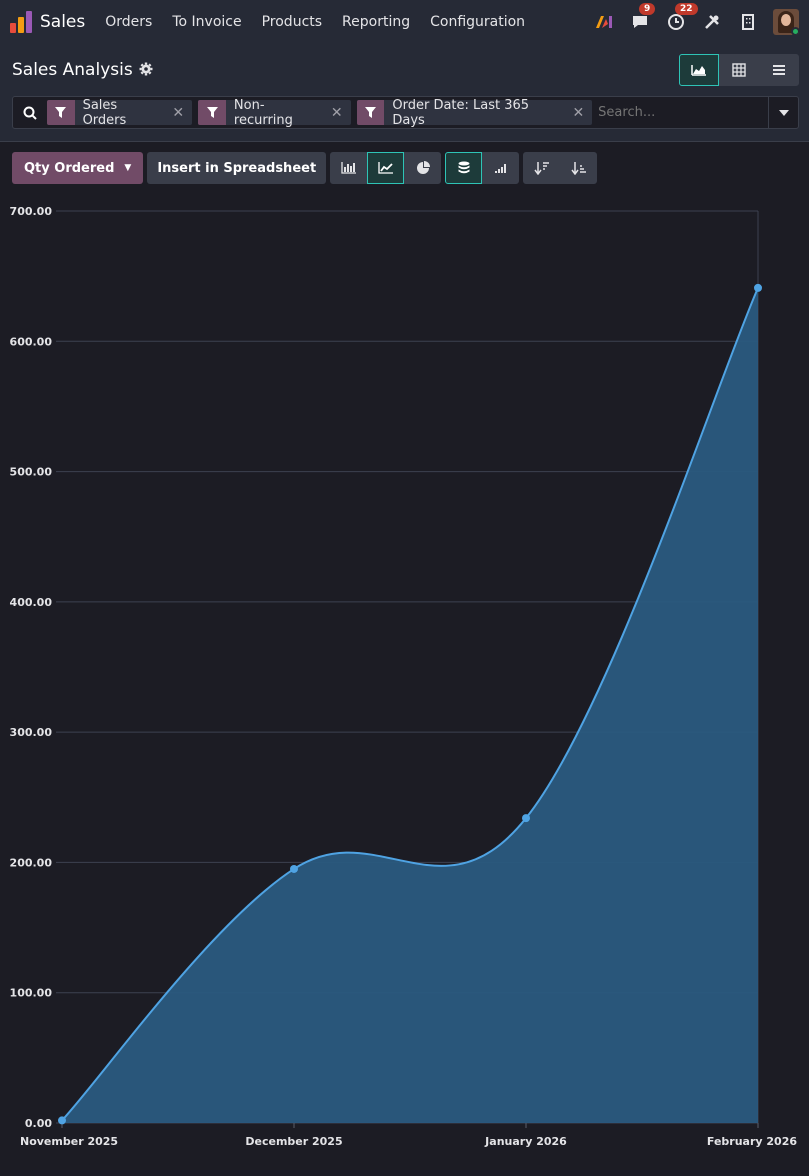 The height and width of the screenshot is (1176, 809). What do you see at coordinates (69, 168) in the screenshot?
I see `measure-label: Qty Ordered` at bounding box center [69, 168].